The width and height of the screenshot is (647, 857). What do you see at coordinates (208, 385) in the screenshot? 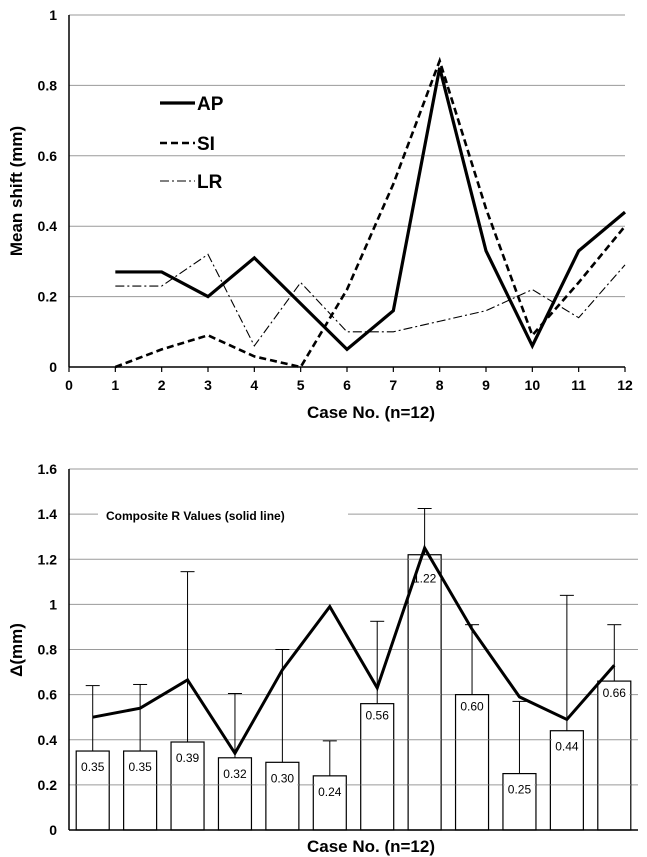
I see `top-x-tick-label: 3` at bounding box center [208, 385].